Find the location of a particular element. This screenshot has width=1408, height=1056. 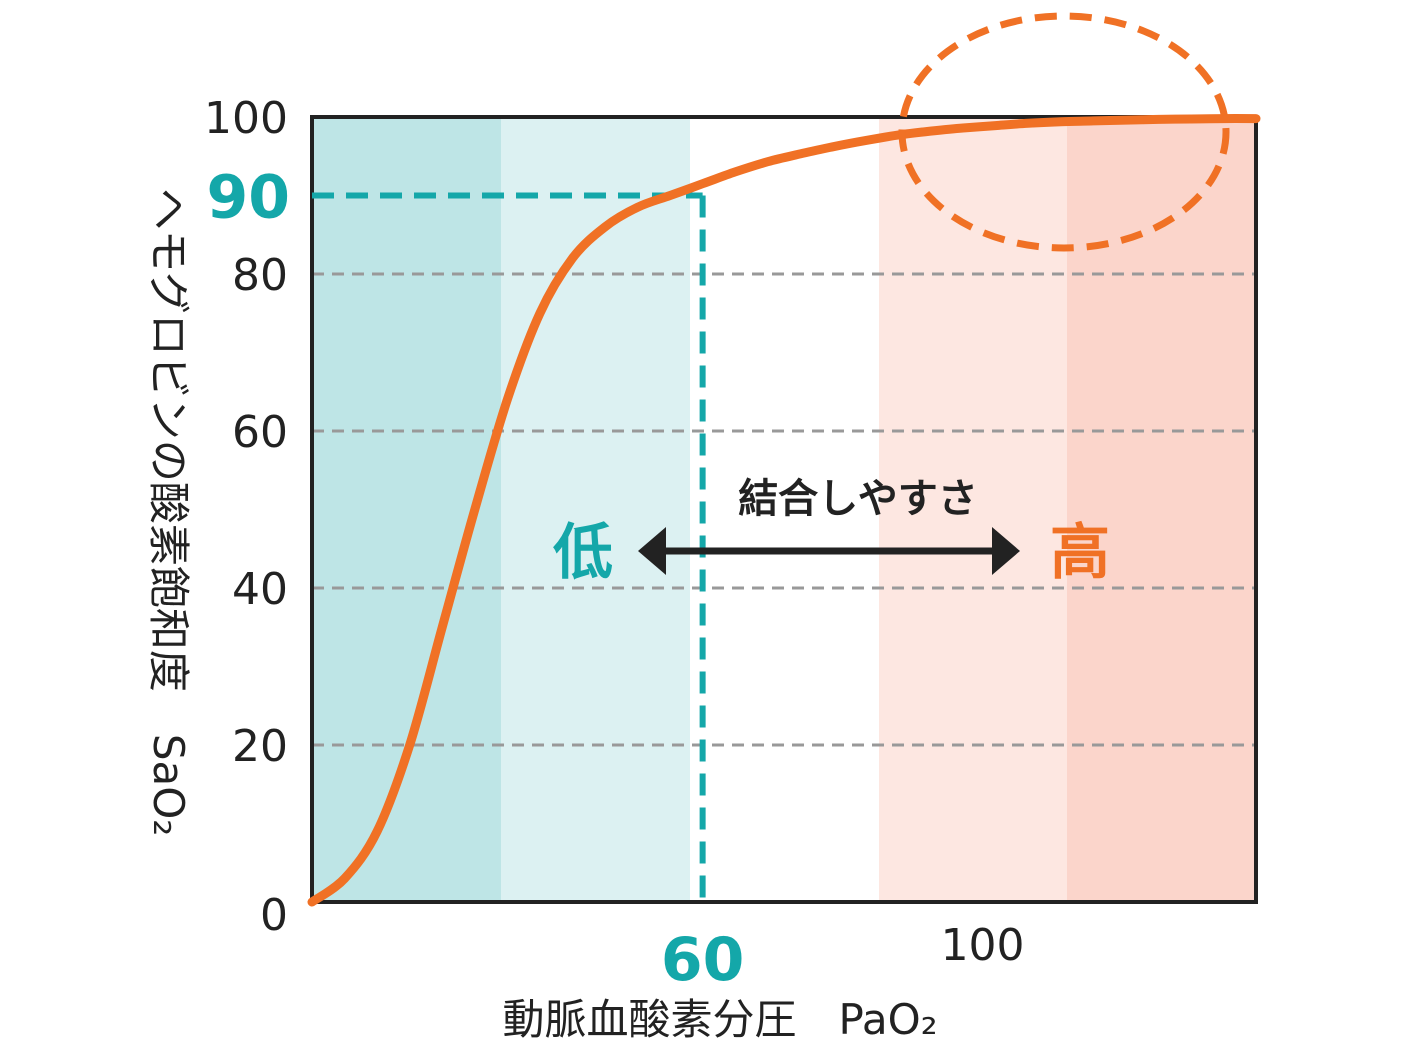

band-high-dark is located at coordinates (1161, 509).